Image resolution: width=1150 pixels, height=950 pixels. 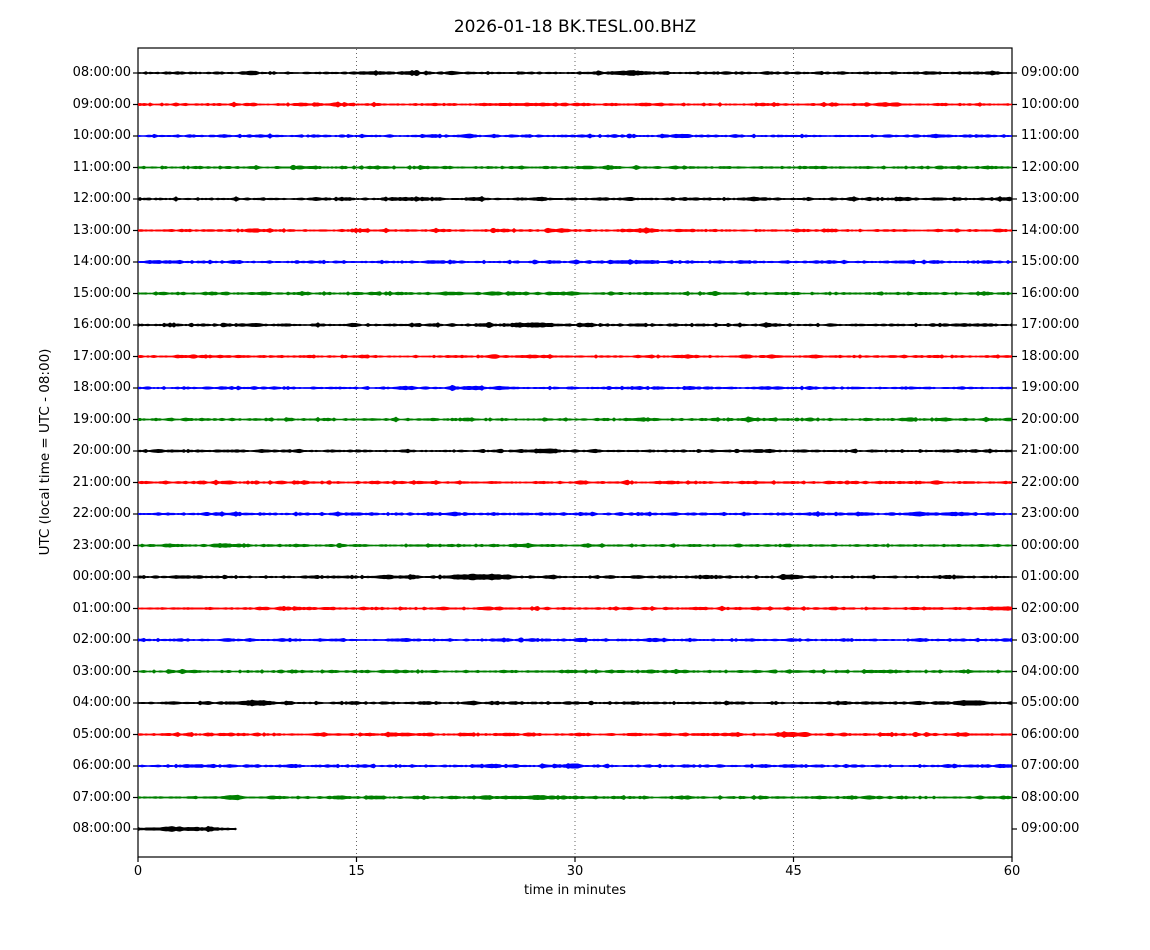 What do you see at coordinates (1050, 293) in the screenshot?
I see `local-time-label: 16:00:00` at bounding box center [1050, 293].